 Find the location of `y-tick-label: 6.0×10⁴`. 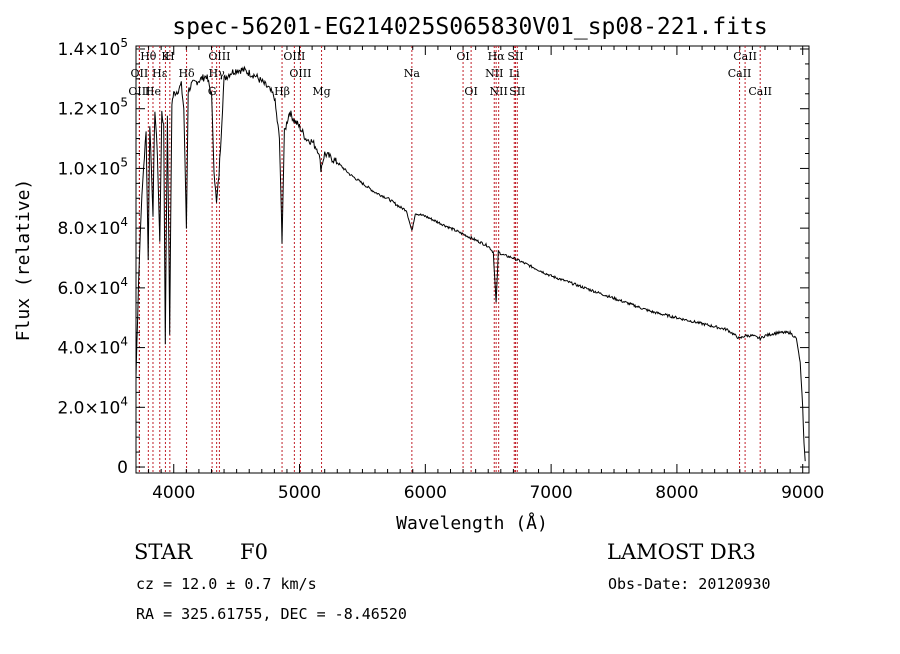

y-tick-label: 6.0×10⁴ is located at coordinates (92, 287).